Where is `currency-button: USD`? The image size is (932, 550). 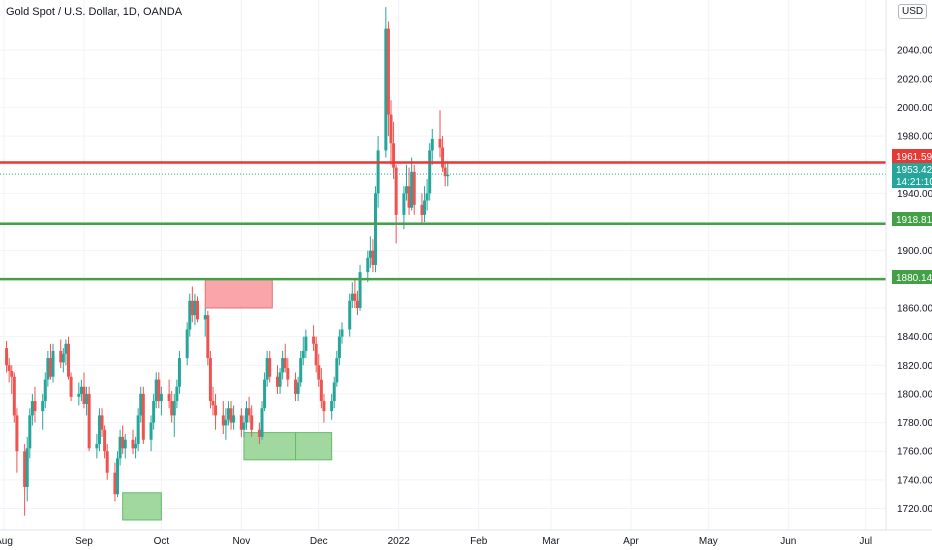 currency-button: USD is located at coordinates (913, 11).